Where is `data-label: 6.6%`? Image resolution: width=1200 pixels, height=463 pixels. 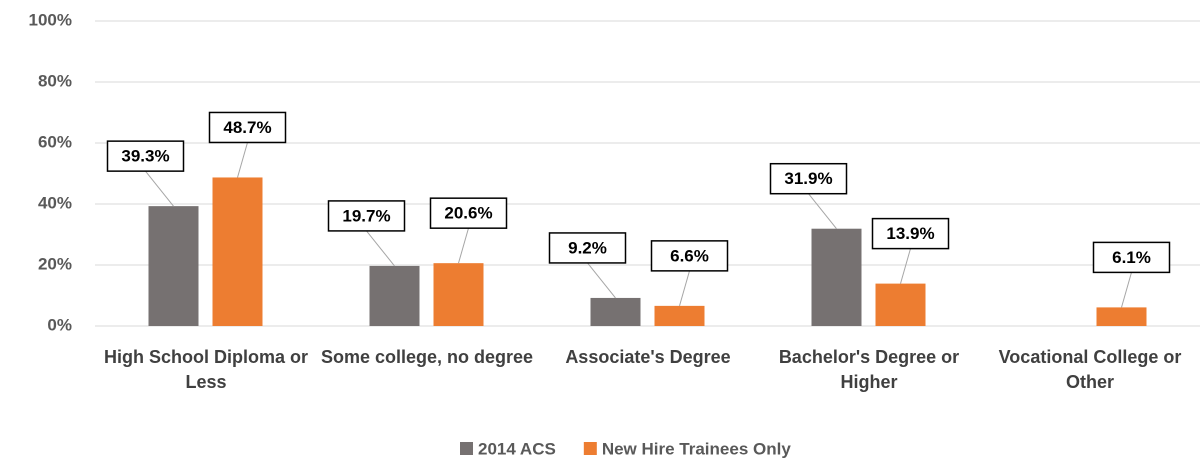
data-label: 6.6% is located at coordinates (689, 255).